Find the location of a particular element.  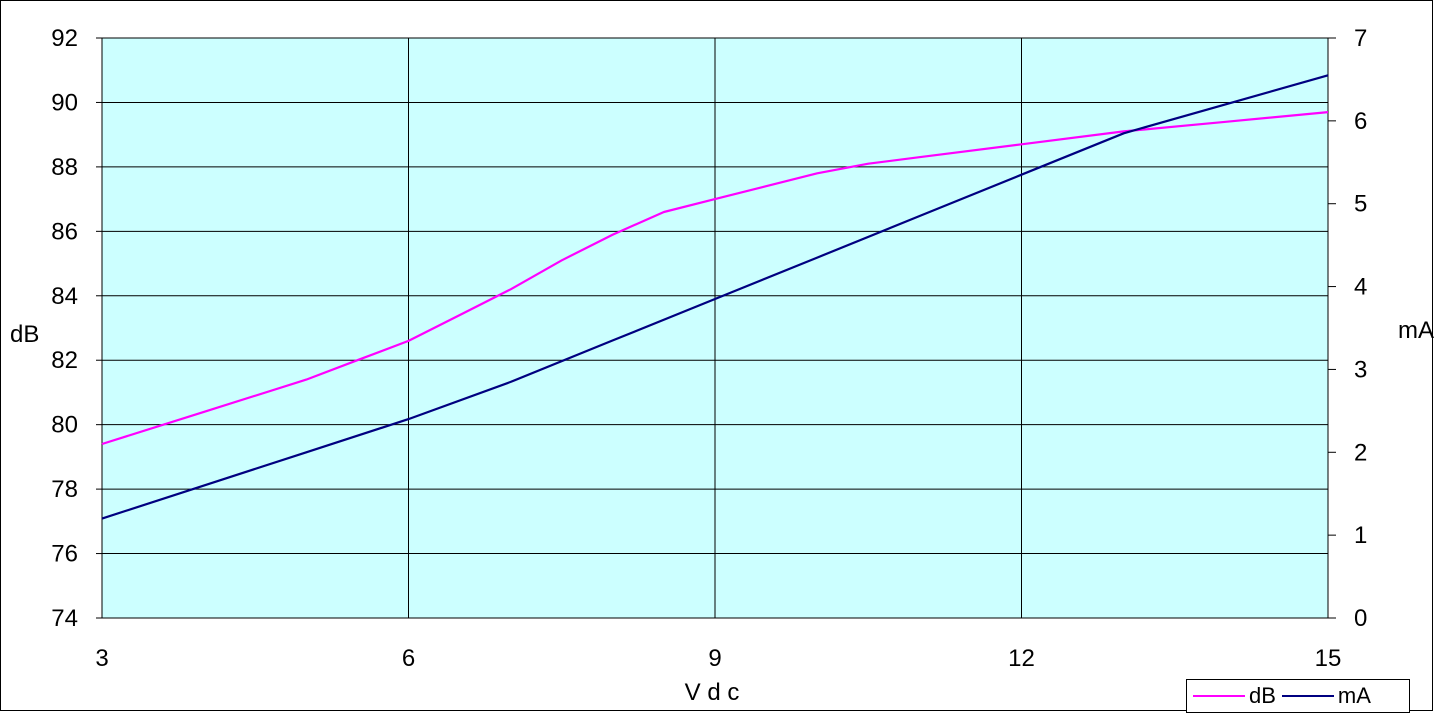

y-left-tick-label: 74 is located at coordinates (64, 618).